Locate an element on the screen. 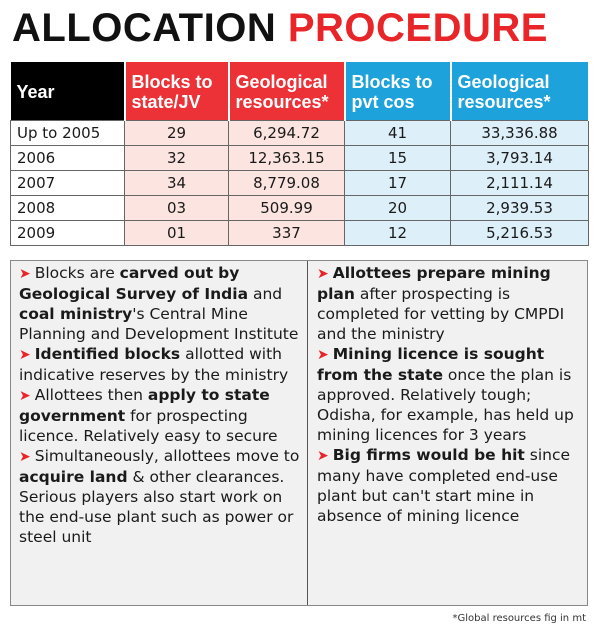 Image resolution: width=600 pixels, height=638 pixels. cell-blocks-state: 01 is located at coordinates (176, 233).